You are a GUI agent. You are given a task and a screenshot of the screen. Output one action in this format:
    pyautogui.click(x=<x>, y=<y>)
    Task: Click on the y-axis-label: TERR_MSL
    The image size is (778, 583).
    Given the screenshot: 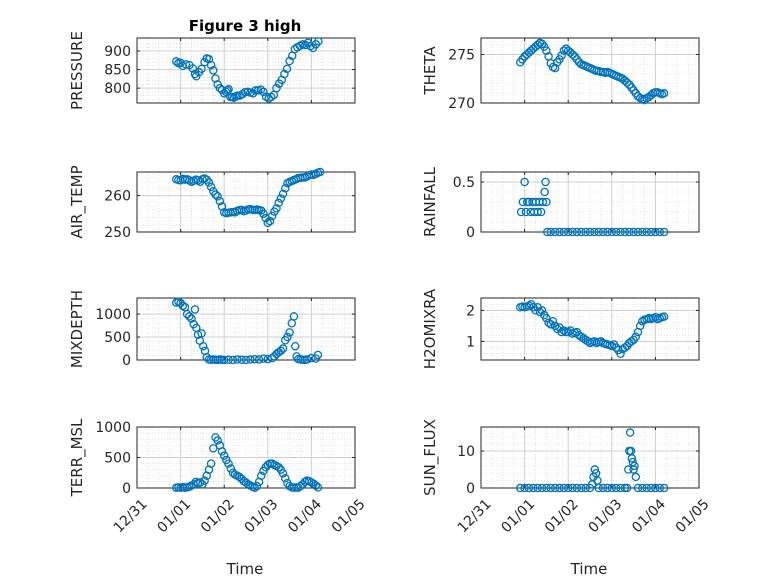 What is the action you would take?
    pyautogui.click(x=77, y=457)
    